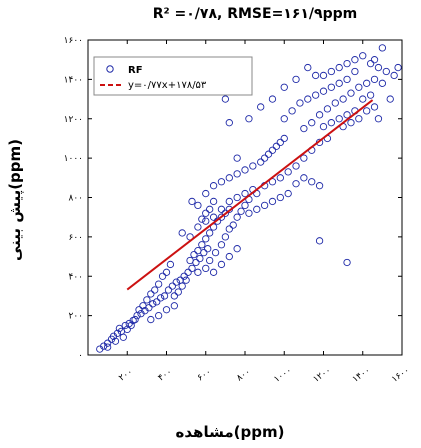  I want to click on y-tick-label: ۶۰۰, so click(75, 238).